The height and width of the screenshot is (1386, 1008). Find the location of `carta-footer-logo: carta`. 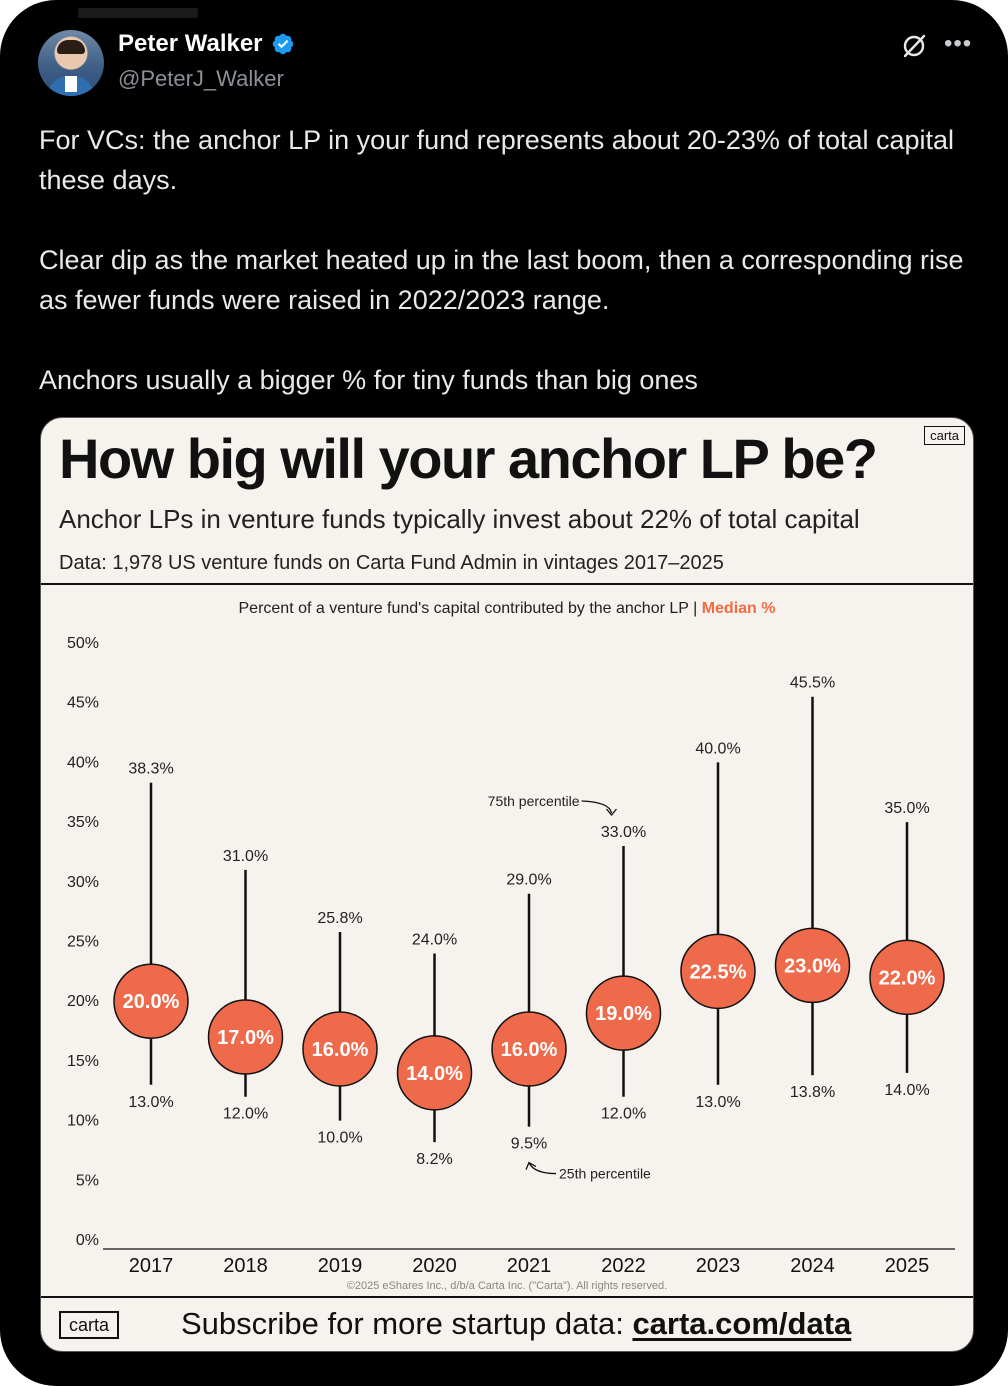

carta-footer-logo: carta is located at coordinates (89, 1325).